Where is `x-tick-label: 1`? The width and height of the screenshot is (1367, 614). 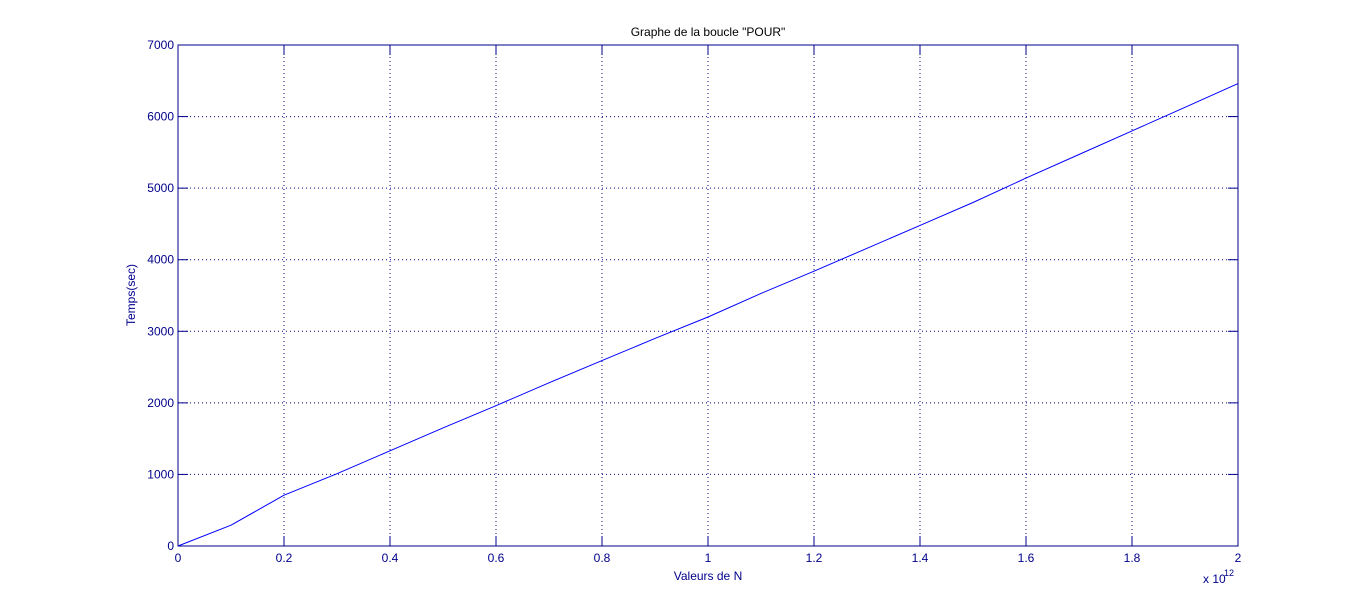
x-tick-label: 1 is located at coordinates (708, 558).